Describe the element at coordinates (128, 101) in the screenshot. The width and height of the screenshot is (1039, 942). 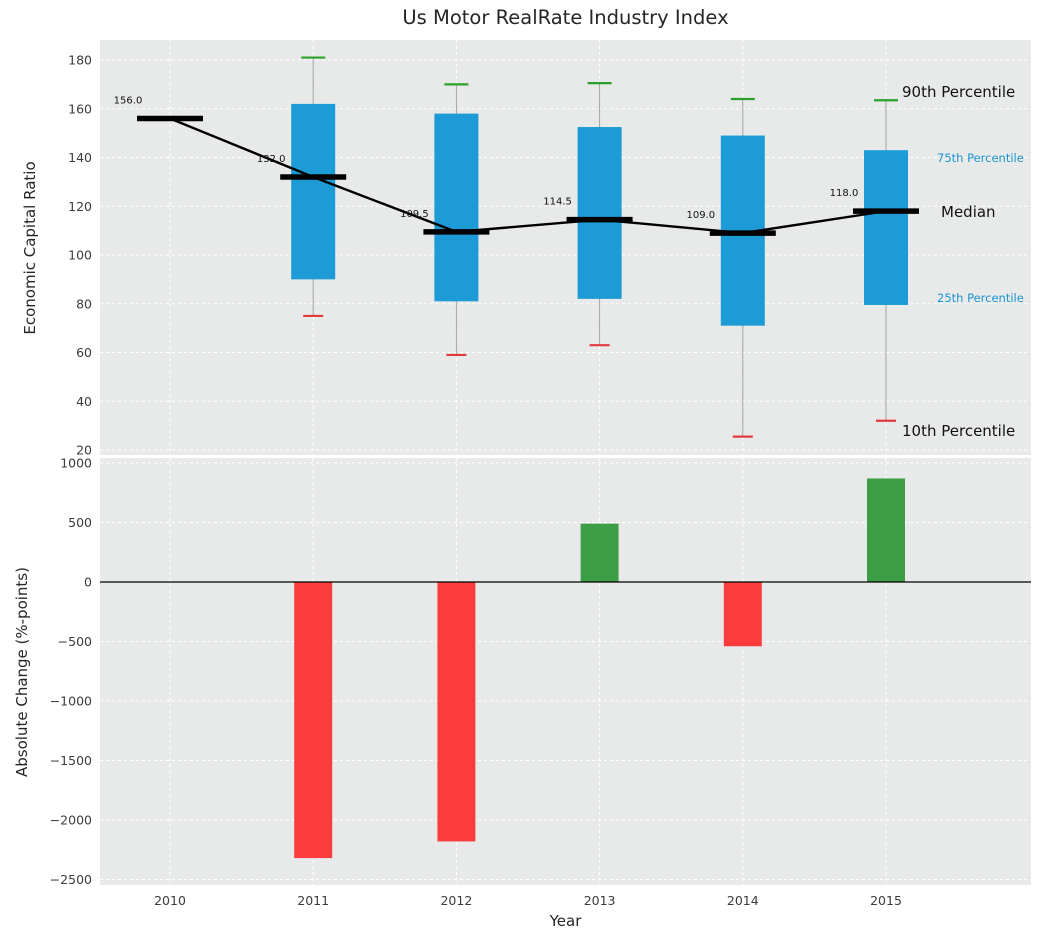
I see `median-value-label-2010: 156.0` at that location.